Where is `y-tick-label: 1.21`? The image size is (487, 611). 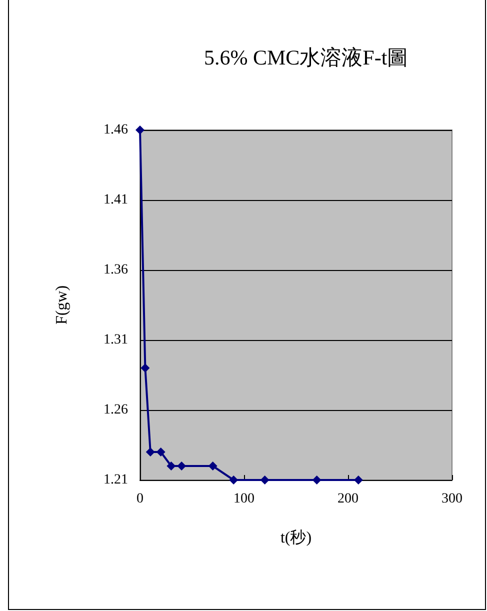
y-tick-label: 1.21 is located at coordinates (116, 480).